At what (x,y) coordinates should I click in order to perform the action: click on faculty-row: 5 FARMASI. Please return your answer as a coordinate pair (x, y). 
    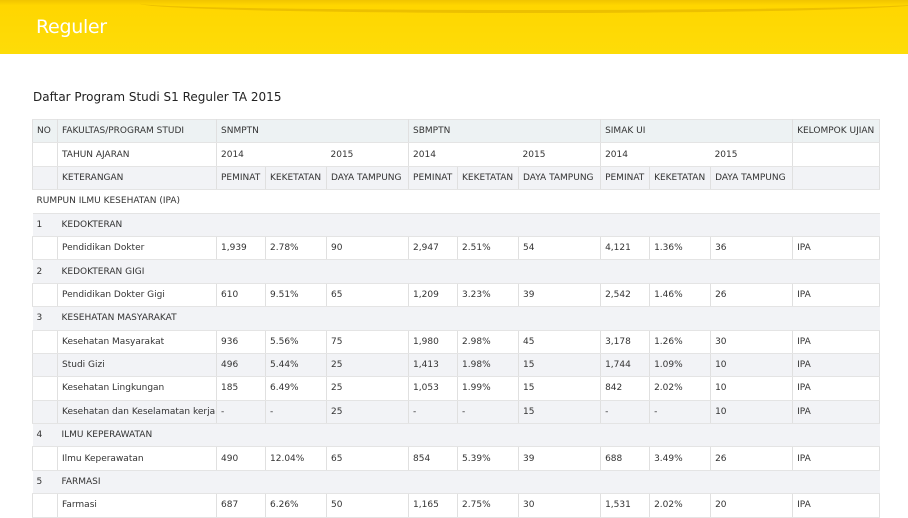
    Looking at the image, I should click on (456, 482).